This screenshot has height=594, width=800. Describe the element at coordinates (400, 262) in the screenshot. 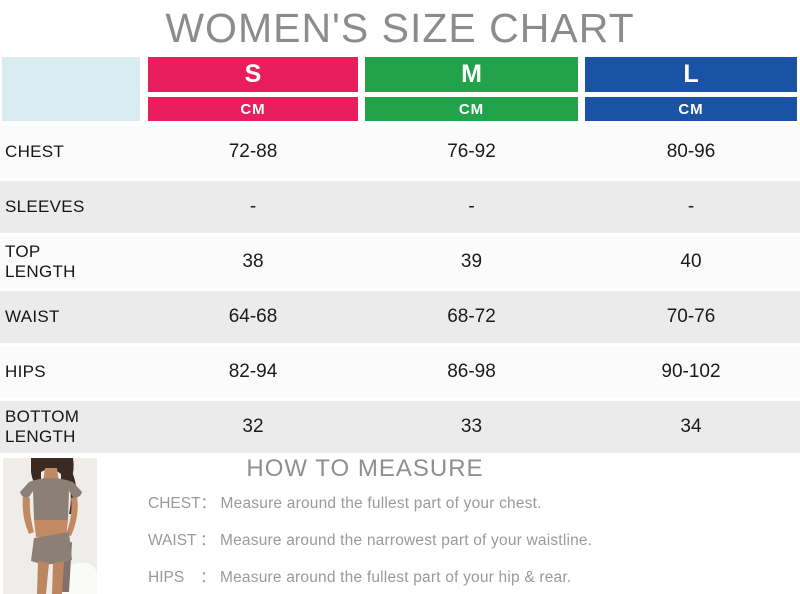

I see `table-row-top-length: TOP LENGTH 38 39 40` at that location.